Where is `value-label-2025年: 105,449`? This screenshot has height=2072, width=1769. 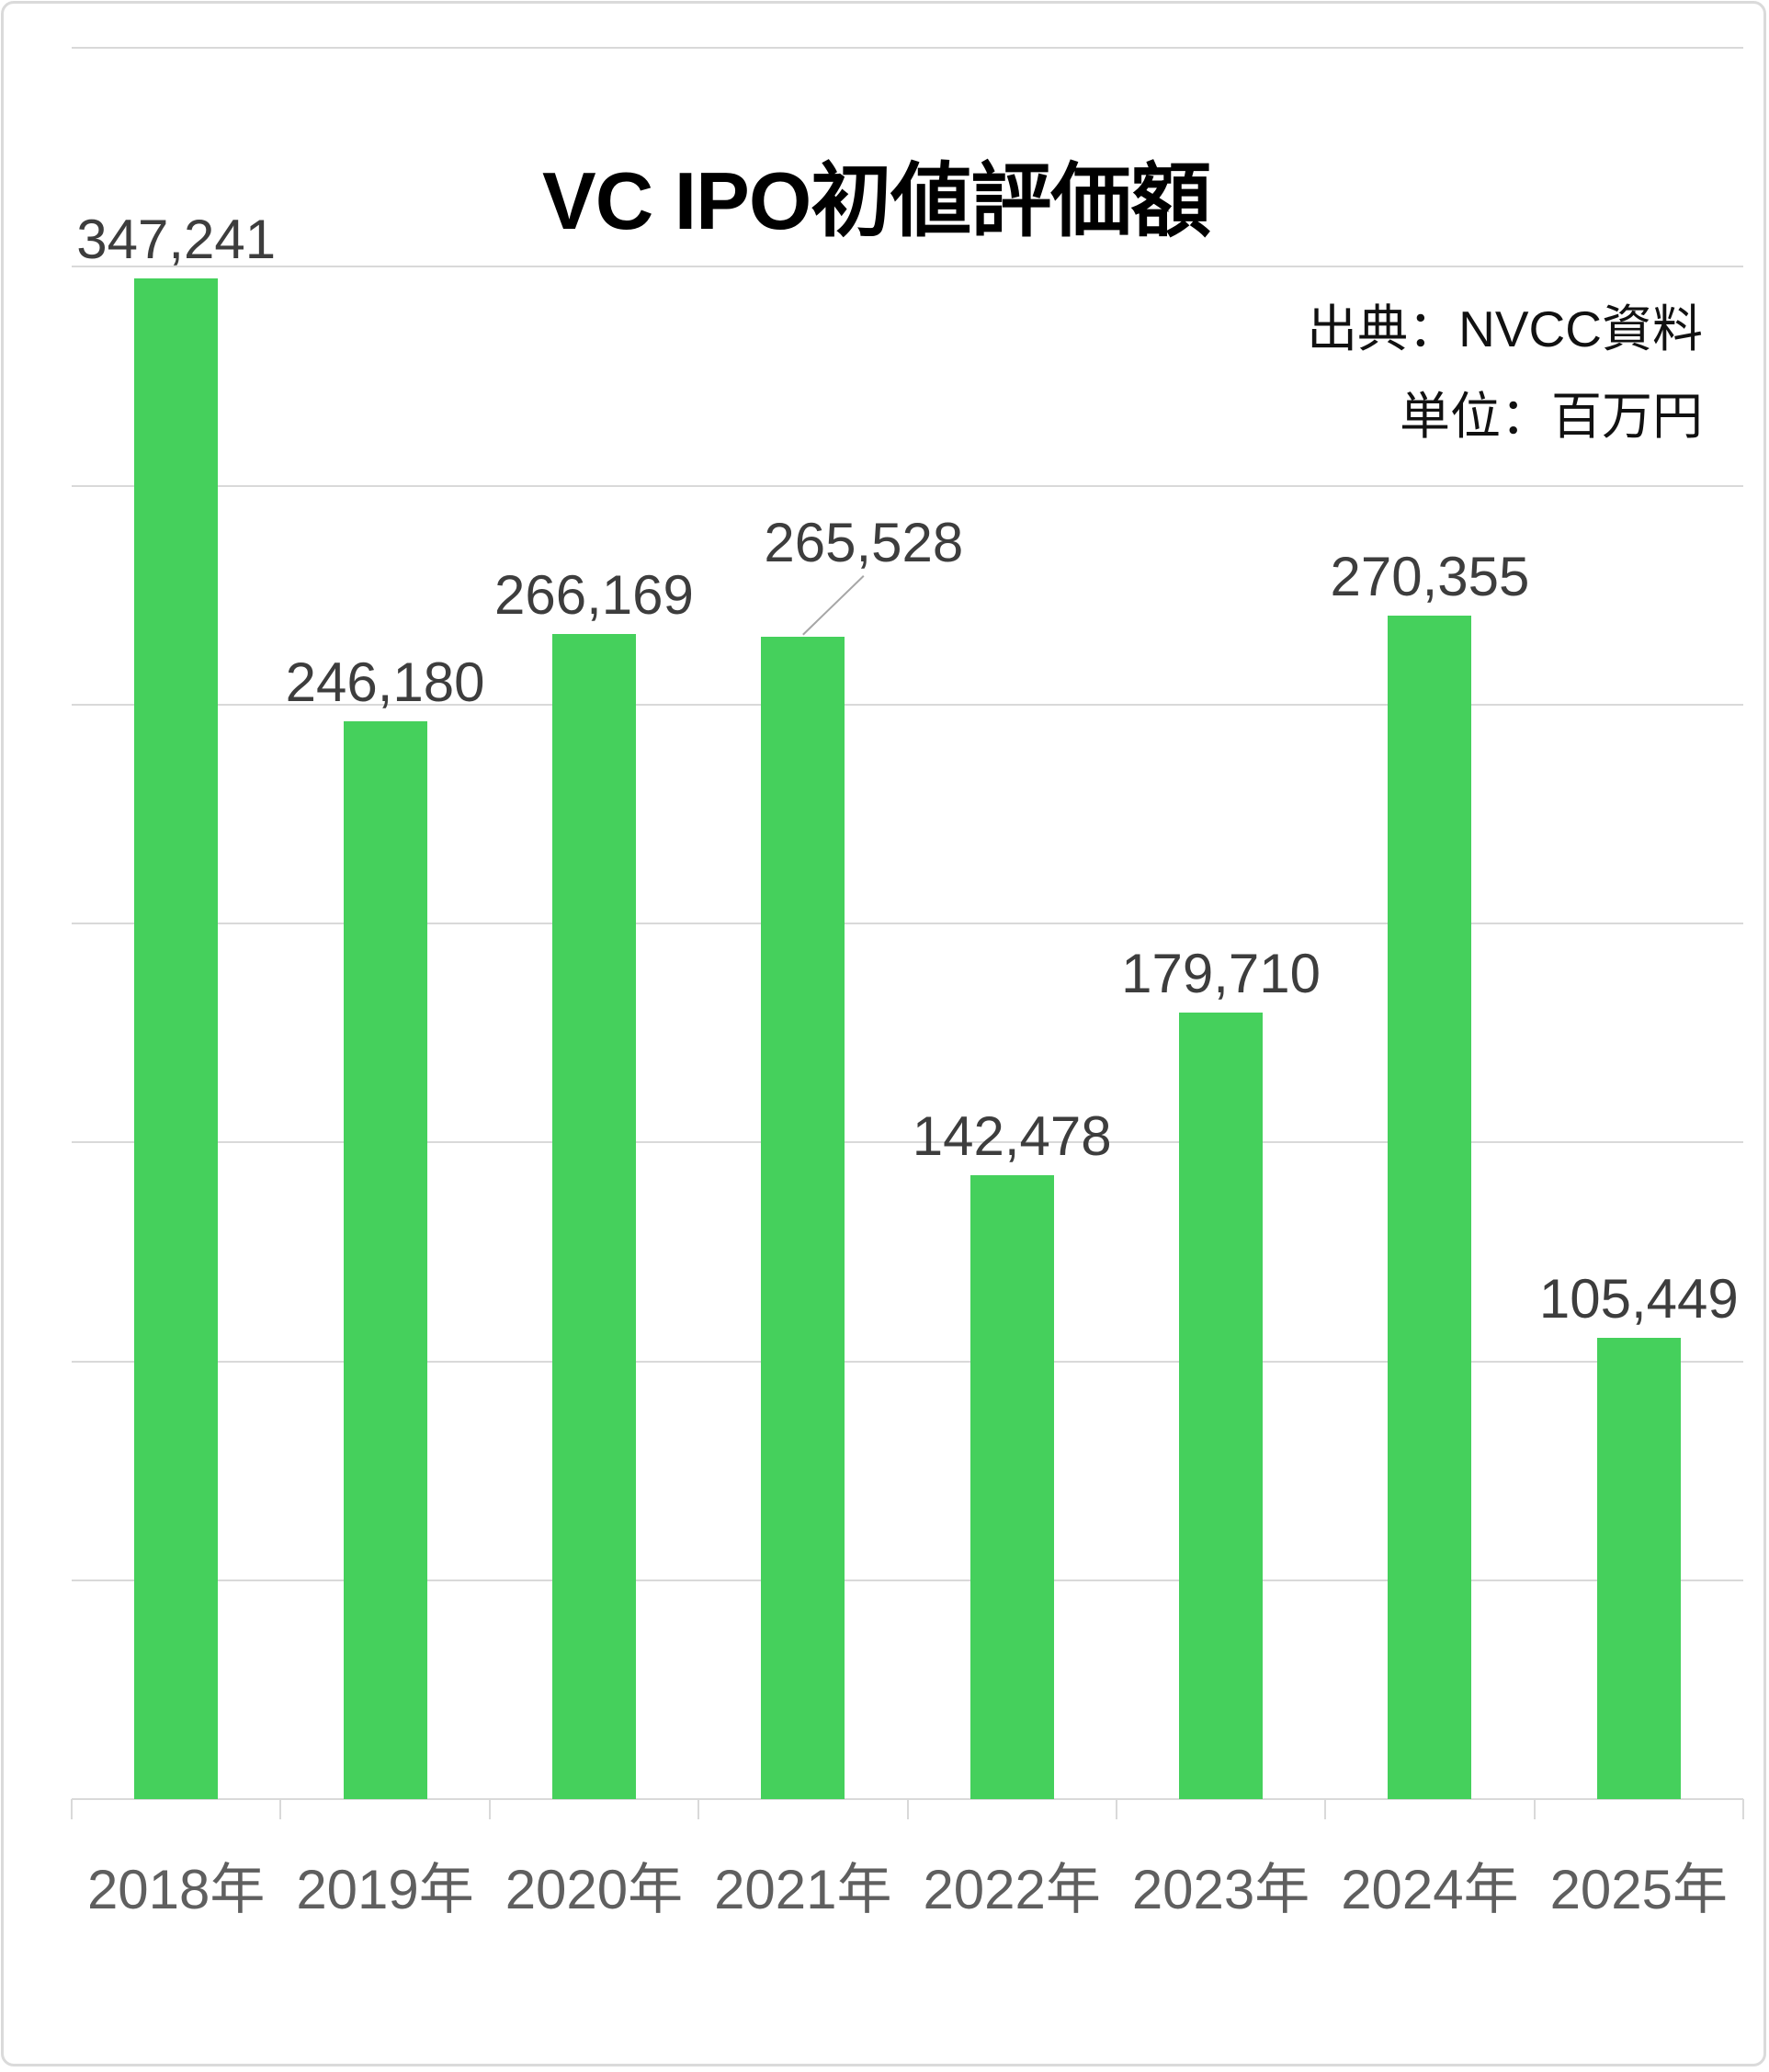 value-label-2025年: 105,449 is located at coordinates (1638, 1298).